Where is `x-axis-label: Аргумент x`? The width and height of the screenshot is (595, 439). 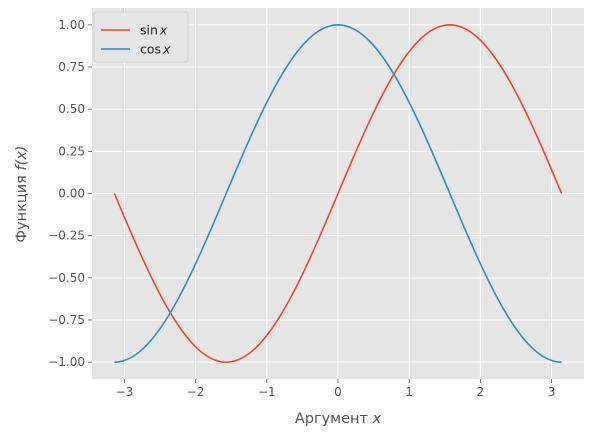
x-axis-label: Аргумент x is located at coordinates (338, 419).